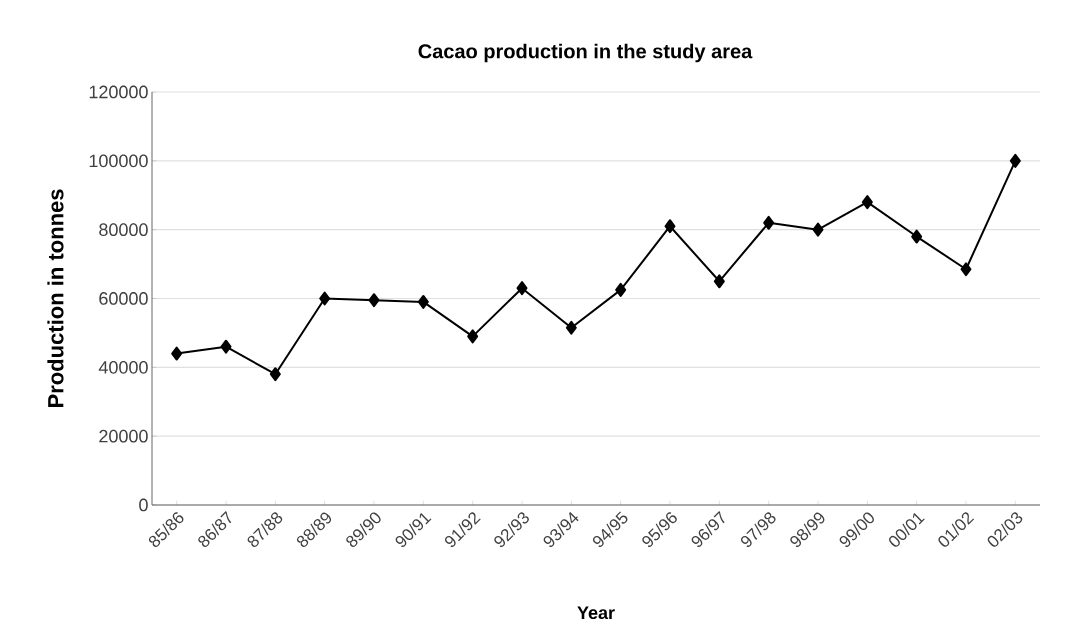  I want to click on y-tick-label: 120000, so click(118, 92).